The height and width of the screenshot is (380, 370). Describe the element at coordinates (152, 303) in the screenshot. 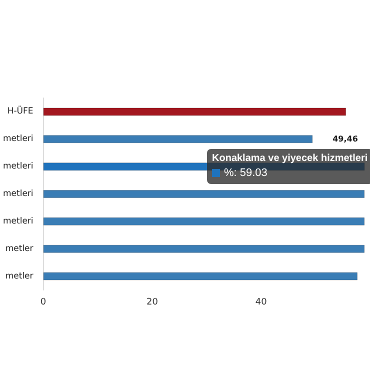

I see `x-tick-label: 20` at that location.